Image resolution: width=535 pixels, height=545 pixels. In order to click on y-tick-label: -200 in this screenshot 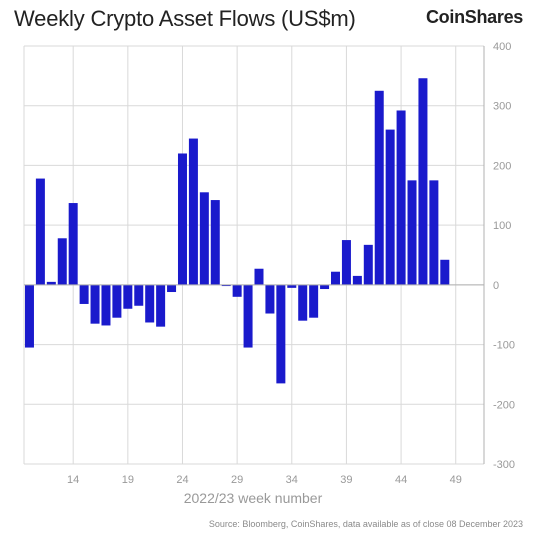, I will do `click(504, 405)`.